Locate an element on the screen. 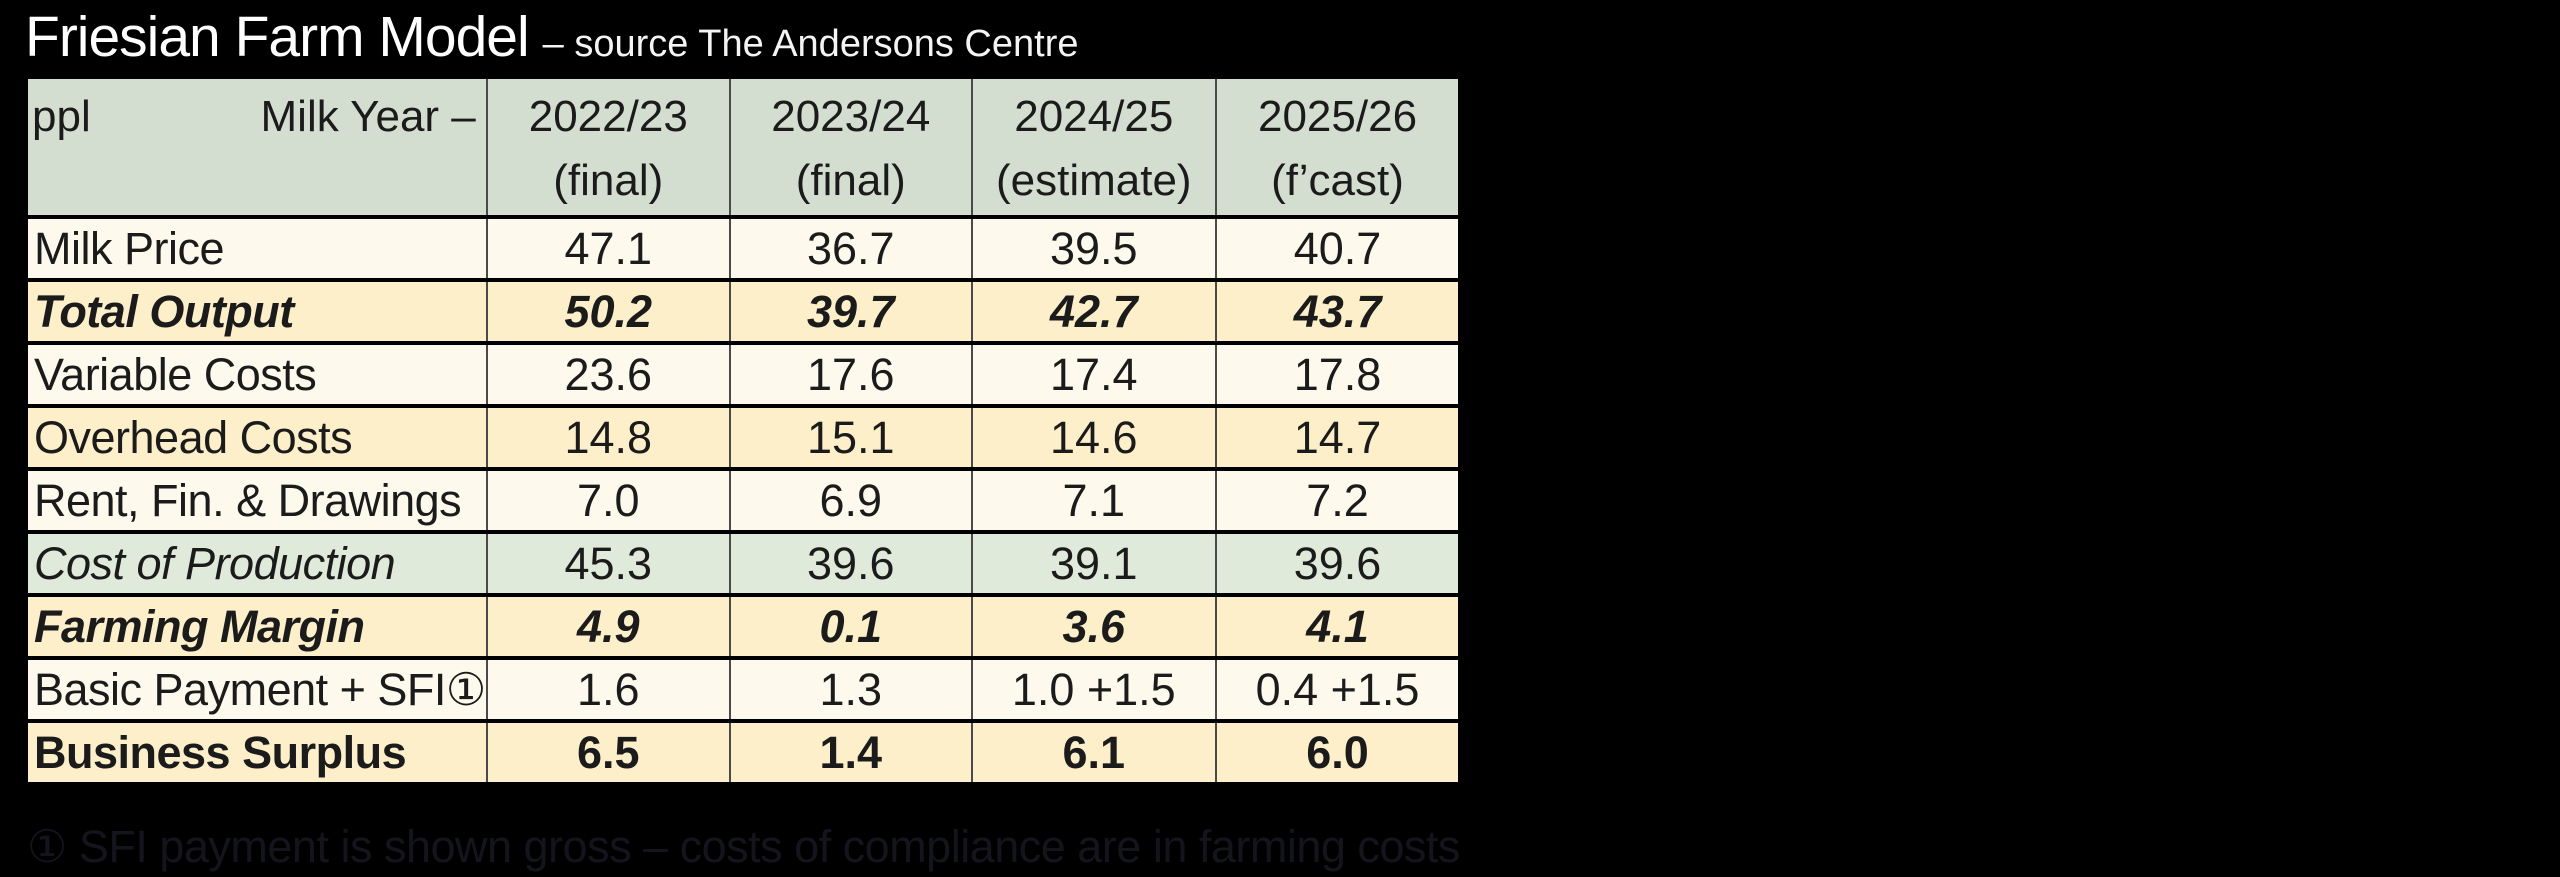 The height and width of the screenshot is (877, 2560). cell-value: 40.7 is located at coordinates (1337, 248).